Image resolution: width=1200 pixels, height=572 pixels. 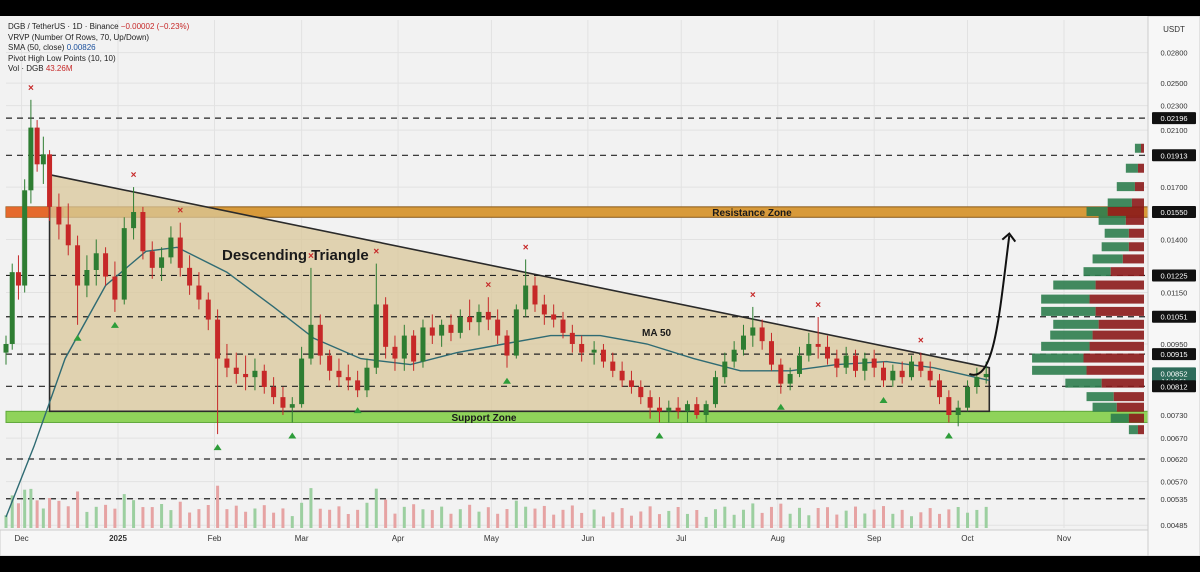 I want to click on x-tick-label: Sep, so click(x=874, y=538).